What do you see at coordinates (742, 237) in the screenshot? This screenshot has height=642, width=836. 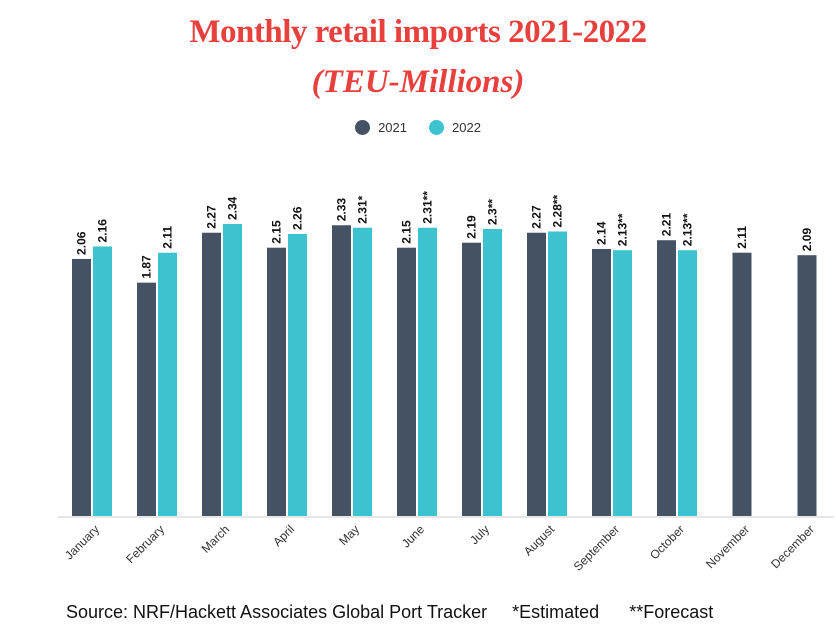 I see `data-label-2021-november: 2.11` at bounding box center [742, 237].